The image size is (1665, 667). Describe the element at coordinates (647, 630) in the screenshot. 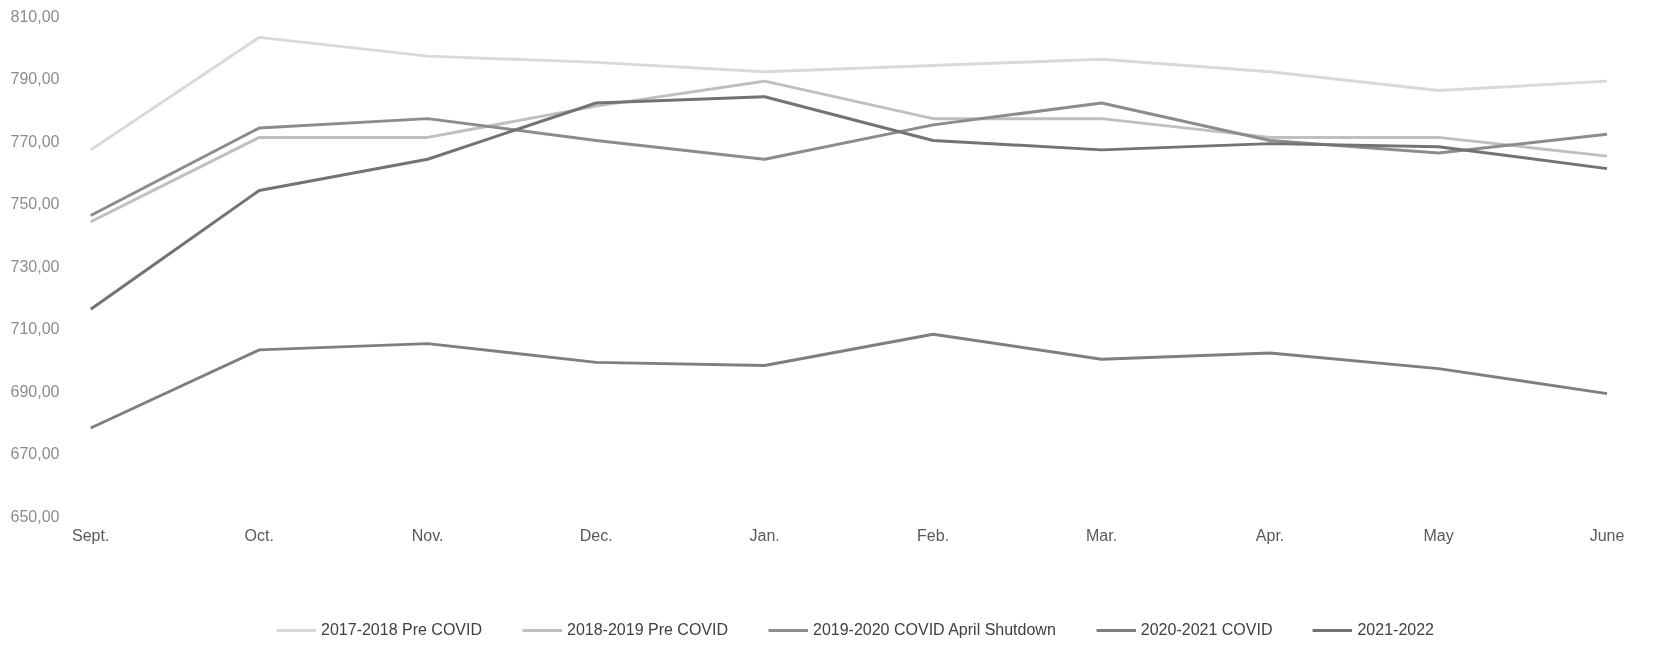

I see `legend-label: 2018-2019 Pre COVID` at that location.